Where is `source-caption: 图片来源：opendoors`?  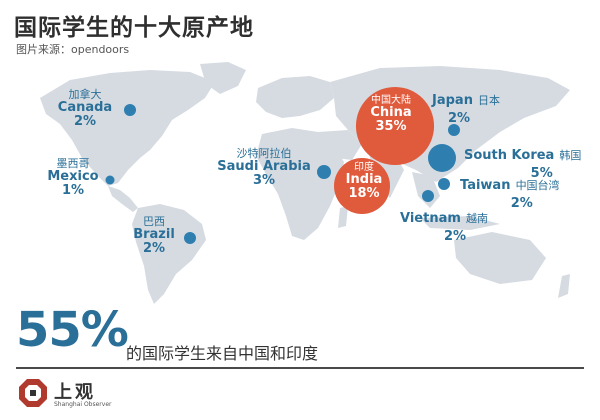 source-caption: 图片来源：opendoors is located at coordinates (73, 49).